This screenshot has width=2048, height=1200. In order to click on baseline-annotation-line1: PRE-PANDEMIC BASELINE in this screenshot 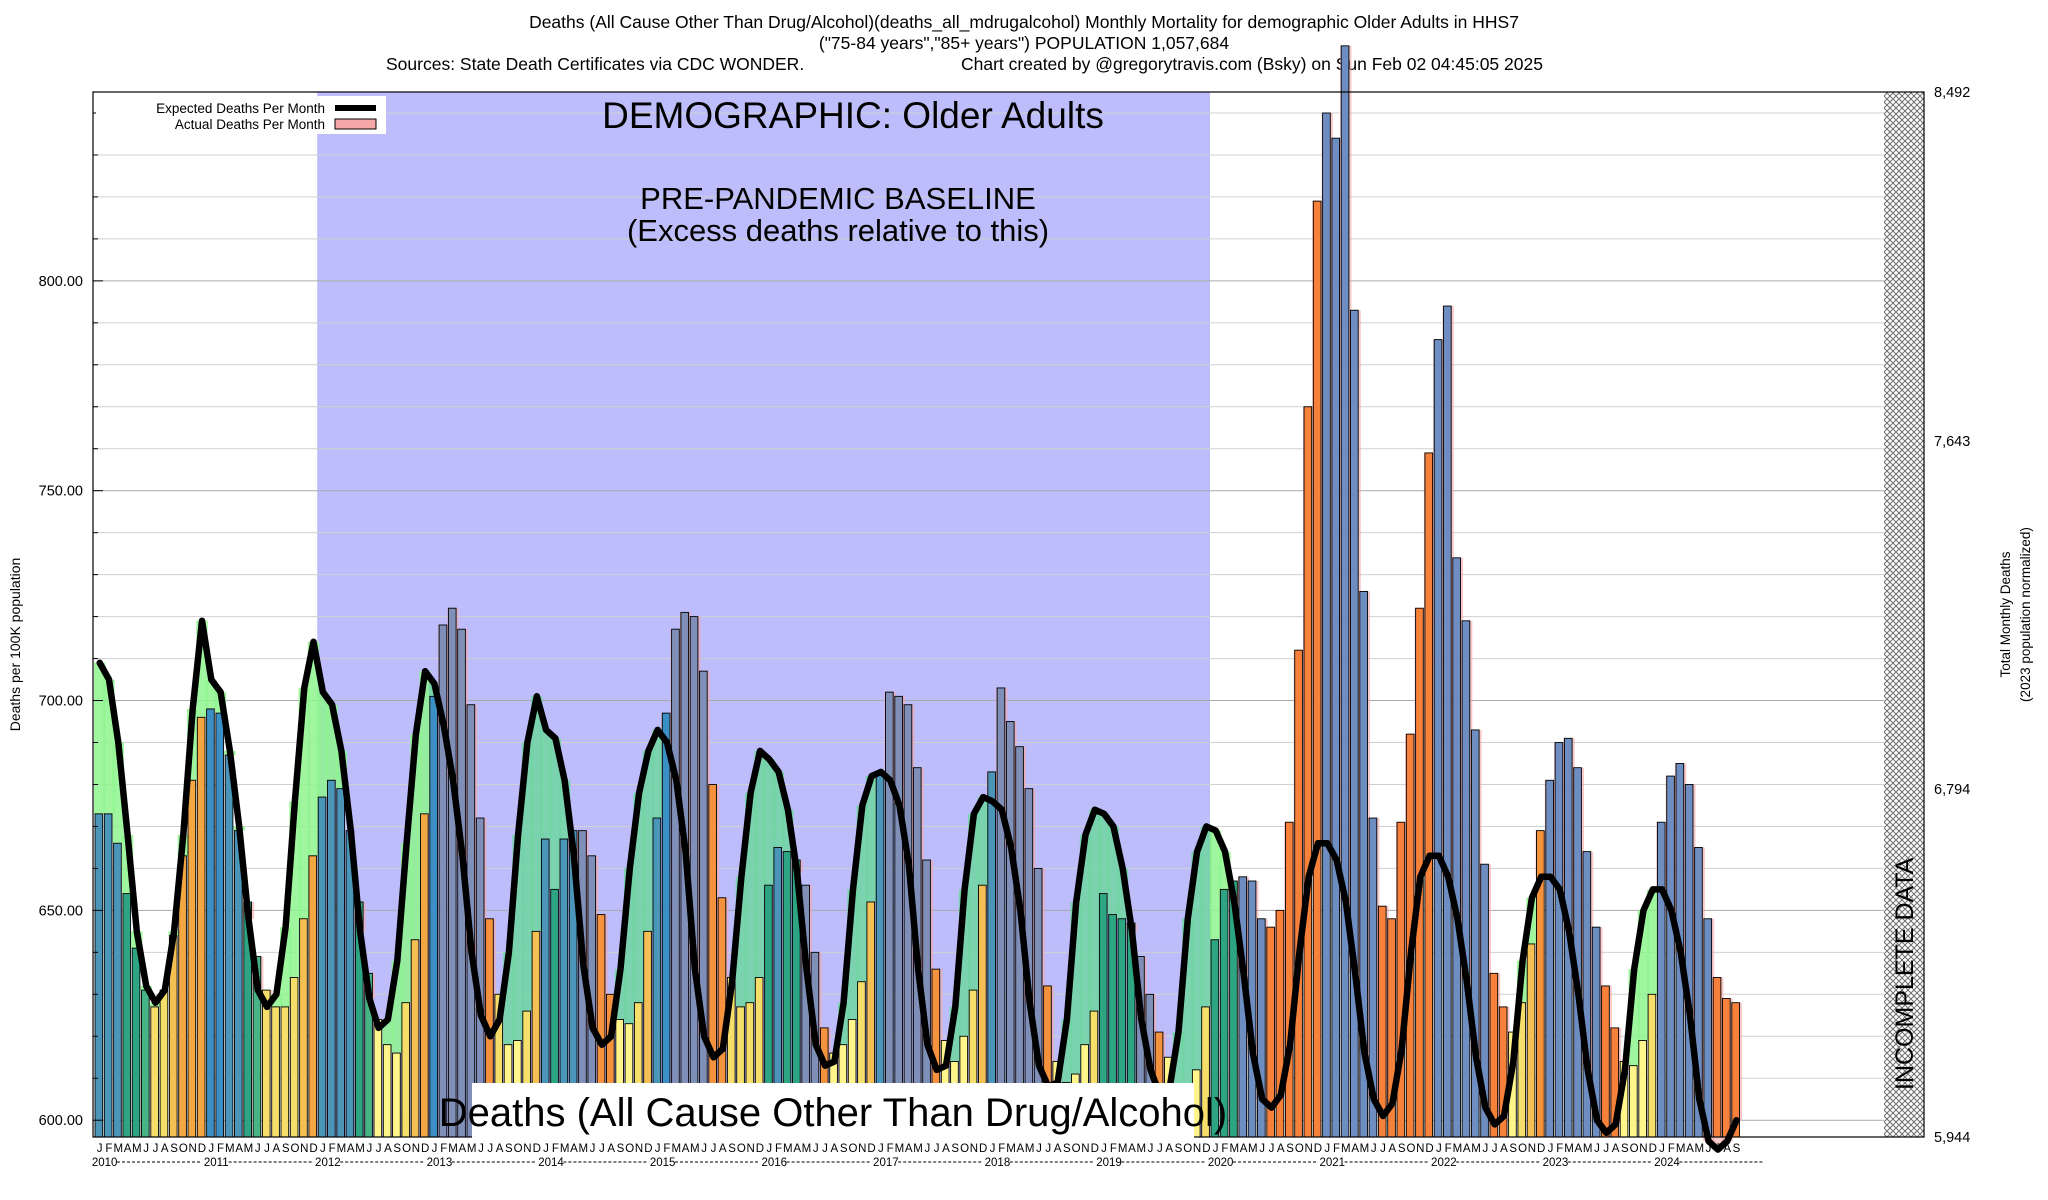, I will do `click(838, 198)`.